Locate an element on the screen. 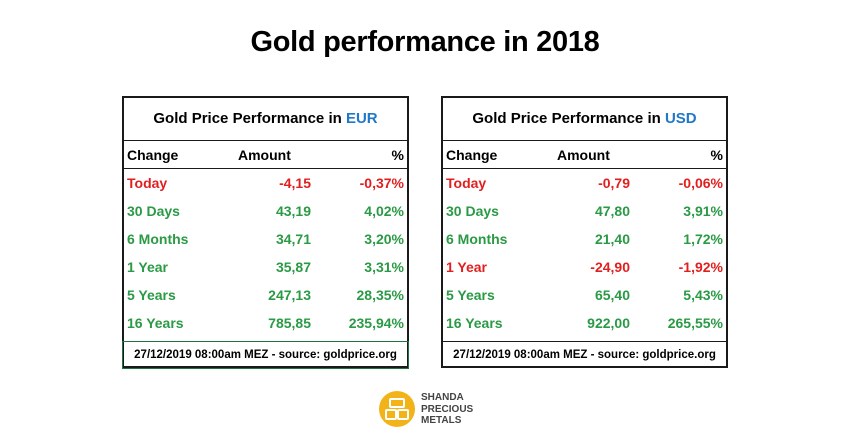 The height and width of the screenshot is (440, 850). amount-cell: 65,40 is located at coordinates (612, 295).